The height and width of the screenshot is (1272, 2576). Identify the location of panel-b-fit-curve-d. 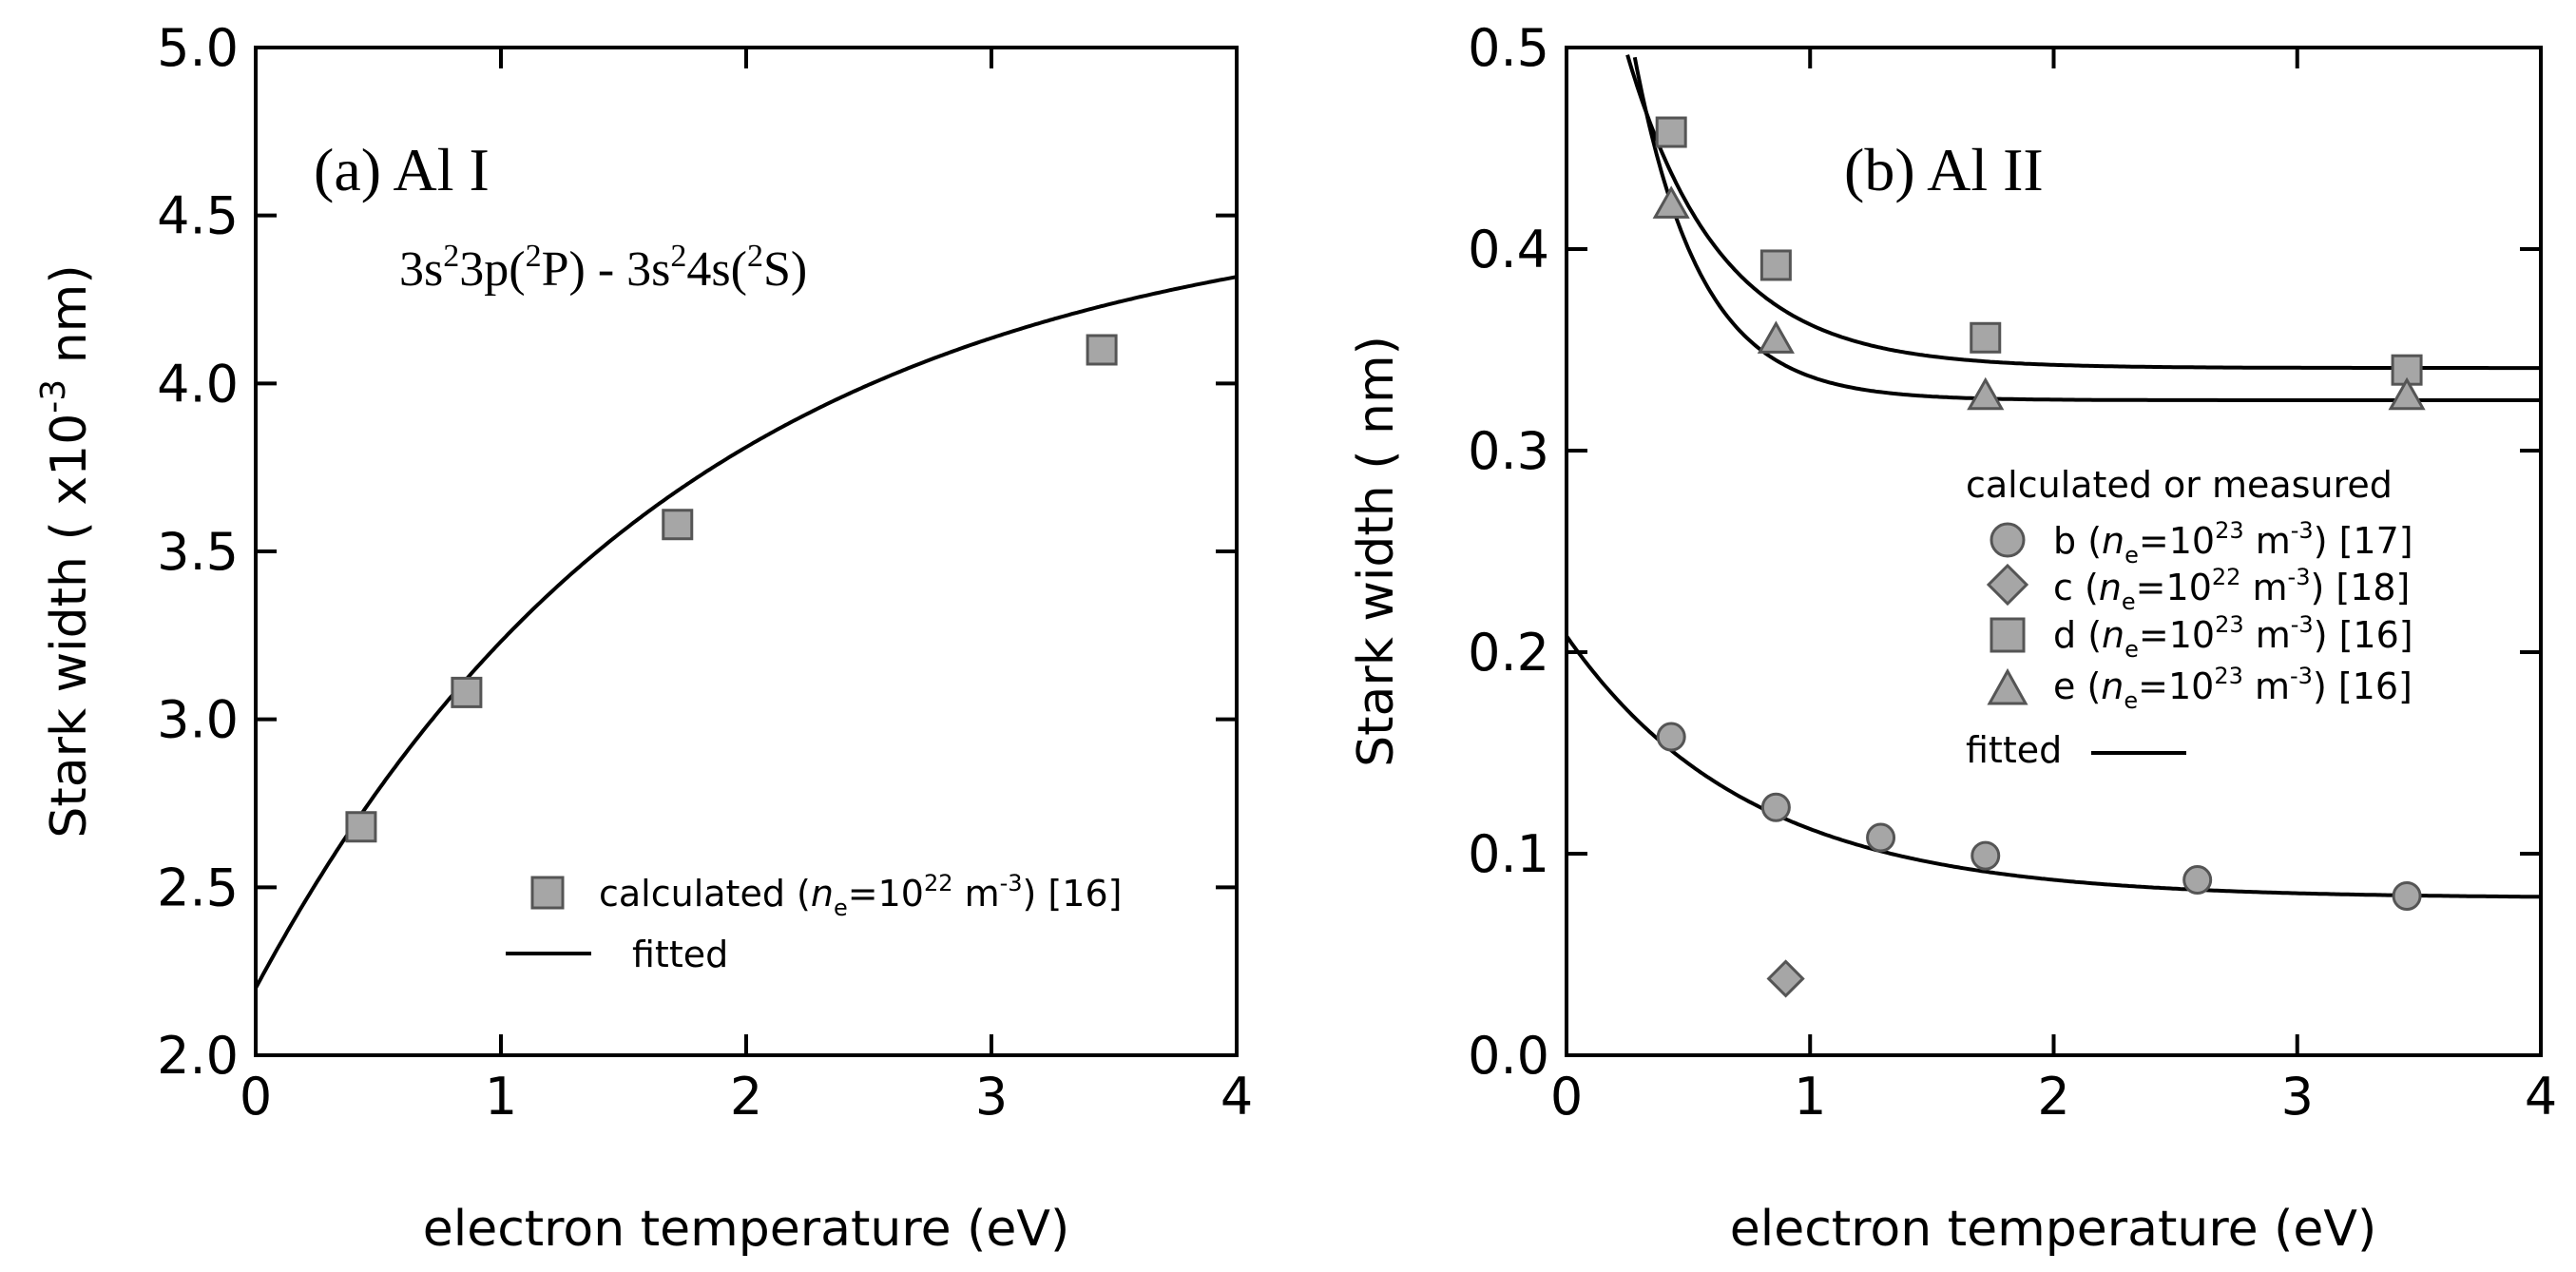
(2083, 212).